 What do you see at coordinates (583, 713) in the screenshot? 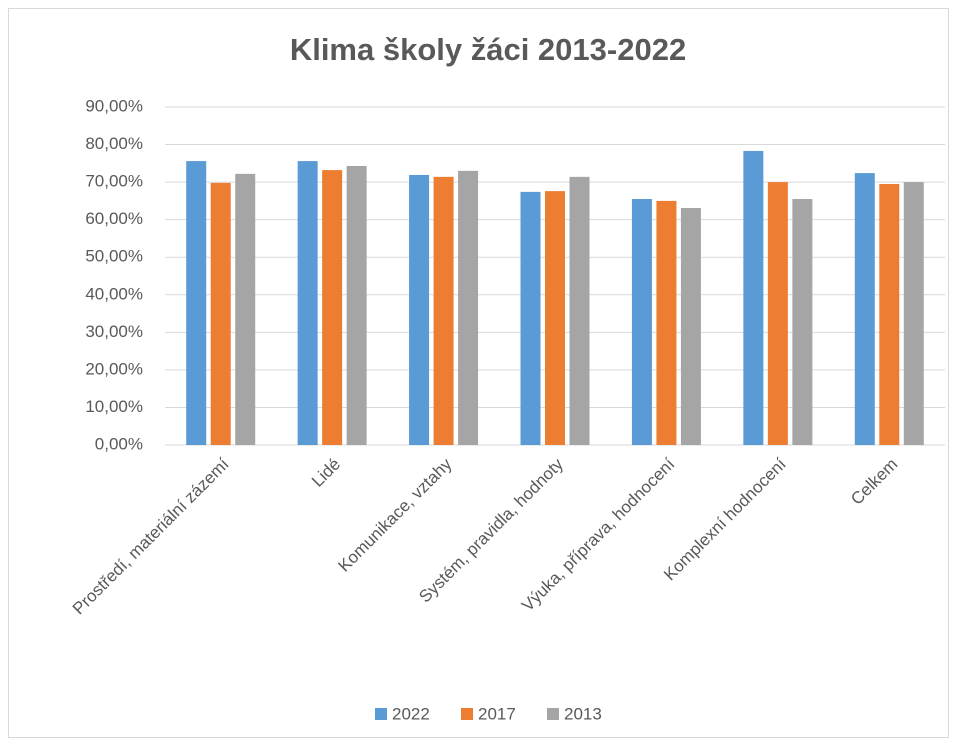
I see `legend-label: 2013` at bounding box center [583, 713].